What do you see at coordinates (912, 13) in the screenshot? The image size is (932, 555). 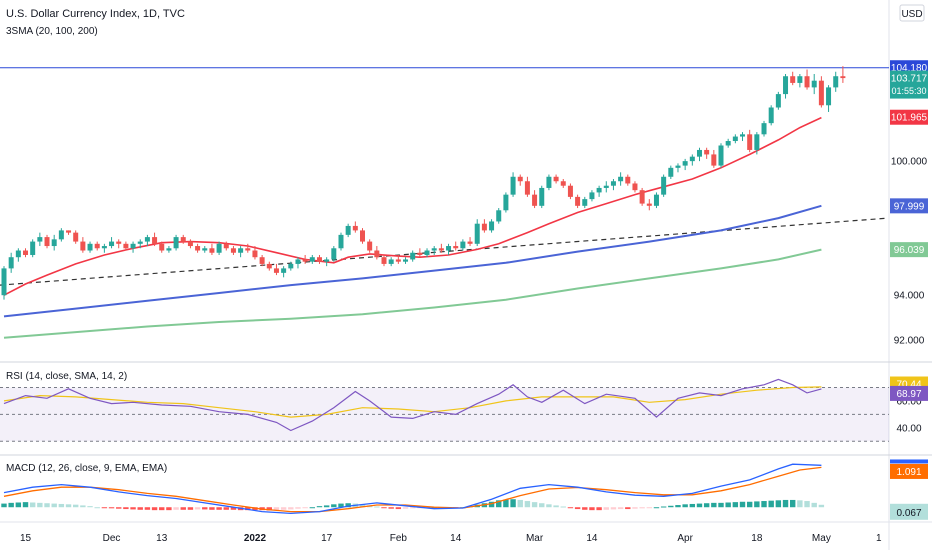 I see `currency-box` at bounding box center [912, 13].